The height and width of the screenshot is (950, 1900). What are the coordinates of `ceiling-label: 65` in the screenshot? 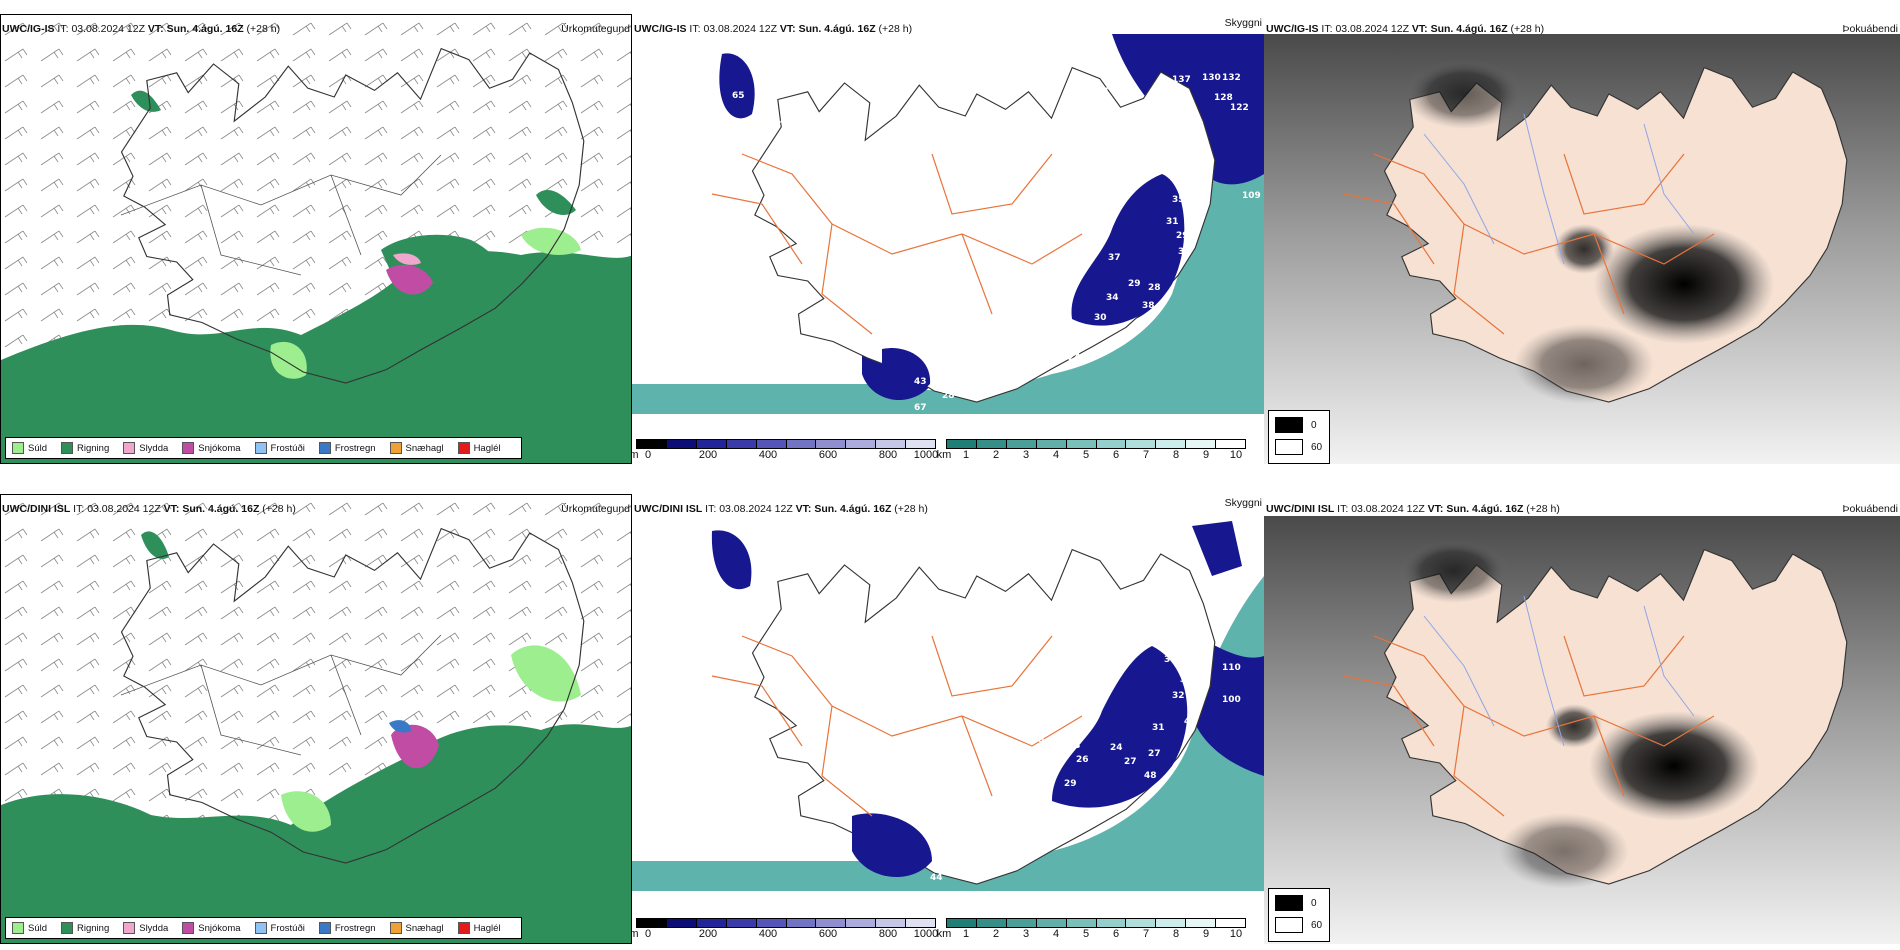 It's located at (738, 96).